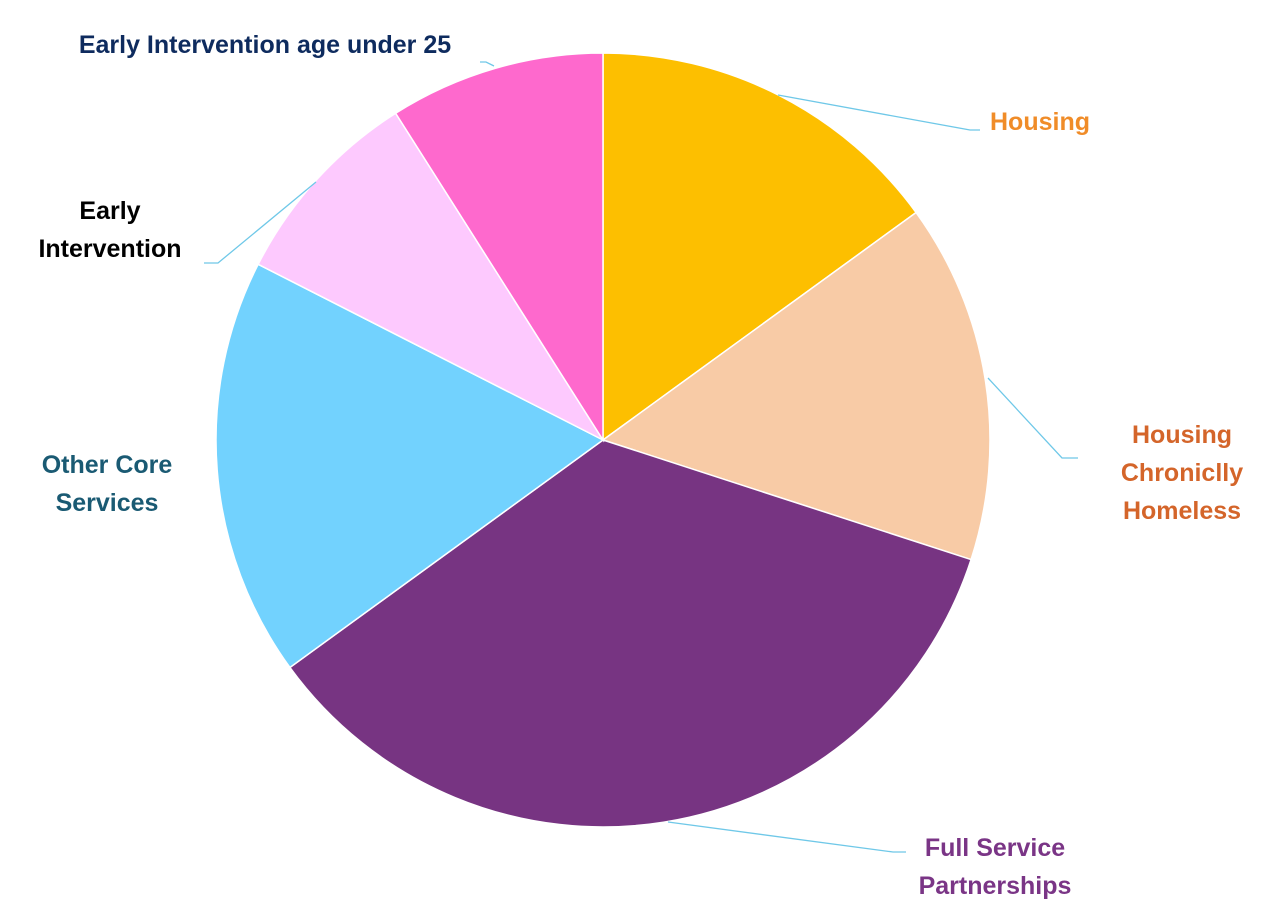  I want to click on slice-label: Early Intervention age under 25, so click(265, 45).